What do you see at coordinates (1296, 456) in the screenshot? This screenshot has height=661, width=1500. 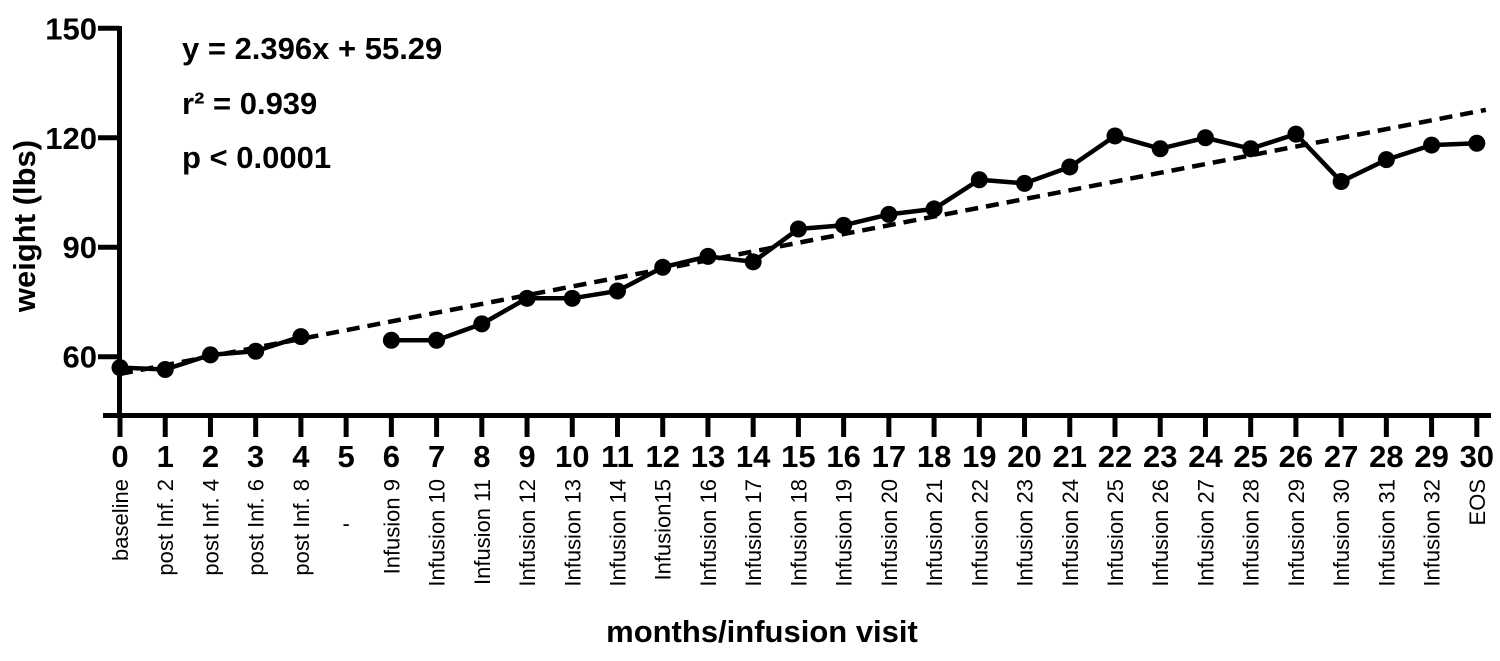 I see `x-tick-label: 26` at bounding box center [1296, 456].